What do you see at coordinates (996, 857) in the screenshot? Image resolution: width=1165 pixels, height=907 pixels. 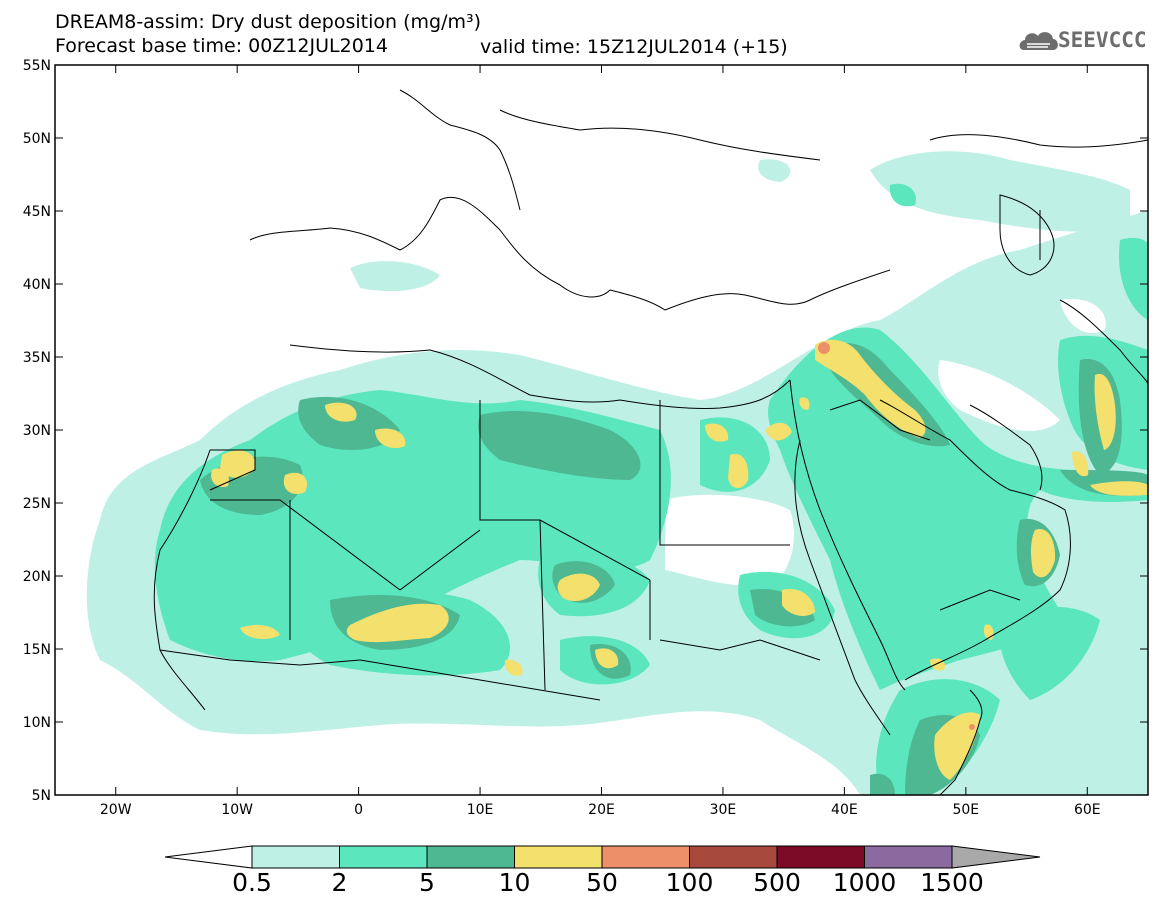 I see `colorbar-over-arrow` at bounding box center [996, 857].